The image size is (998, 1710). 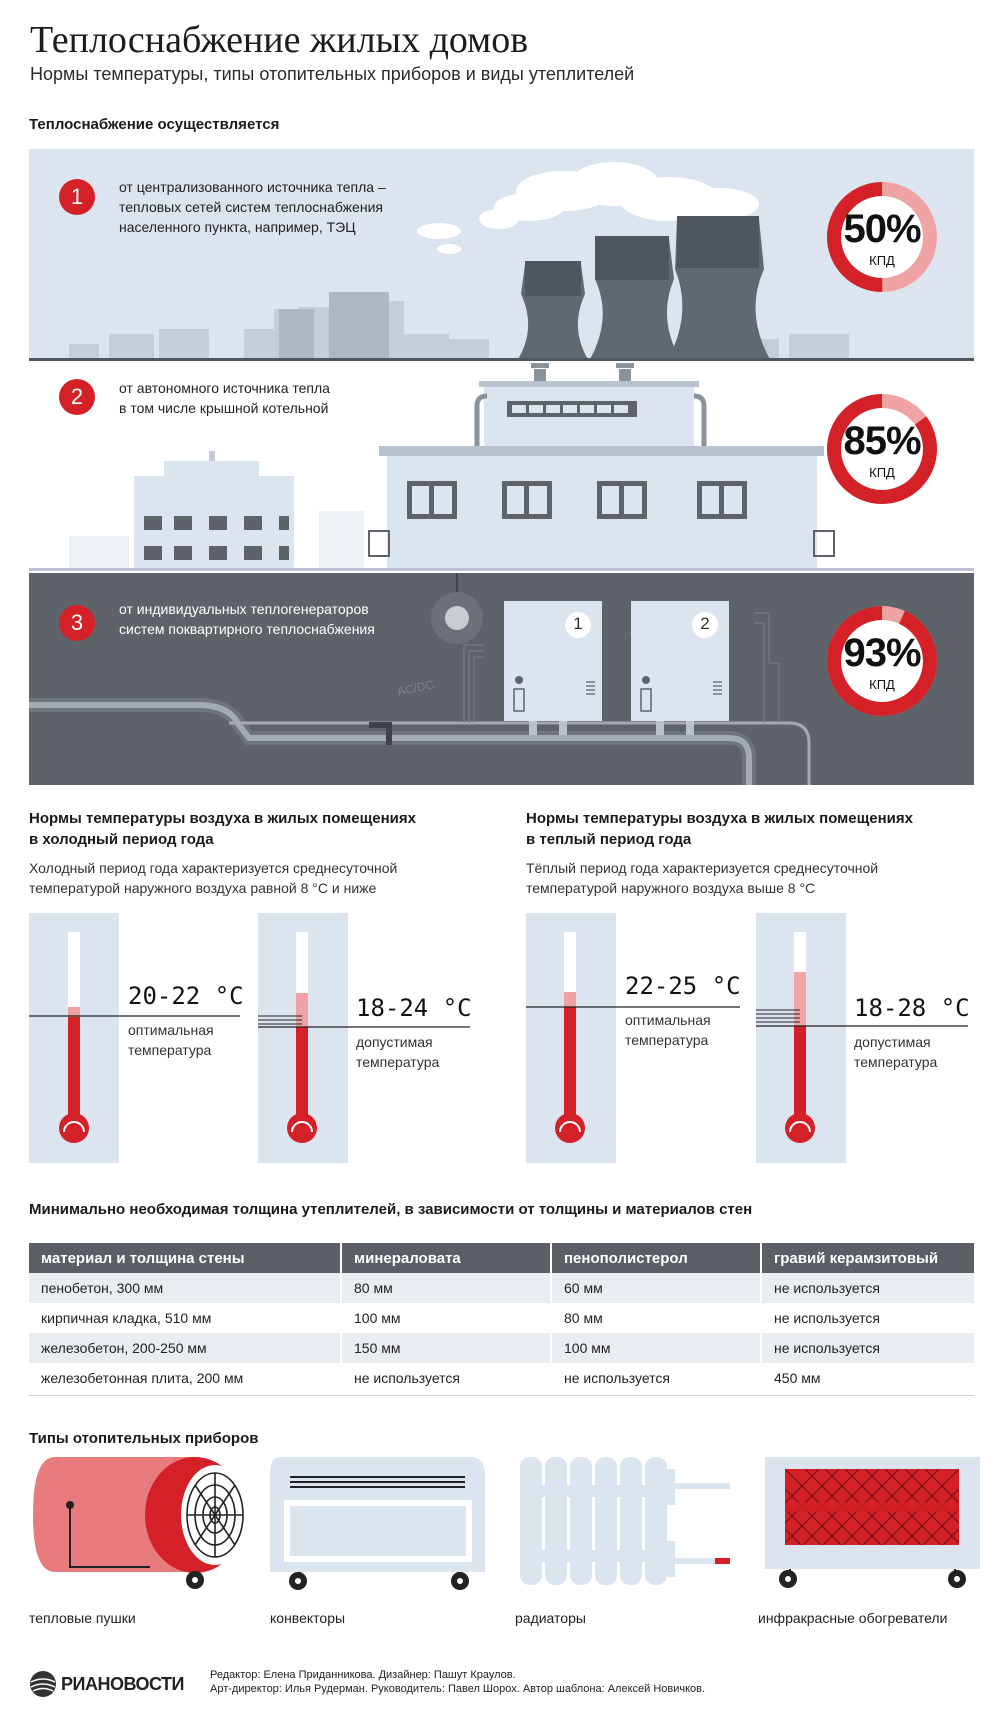 What do you see at coordinates (912, 1008) in the screenshot?
I see `warm-allowed-value: 18-28 °С` at bounding box center [912, 1008].